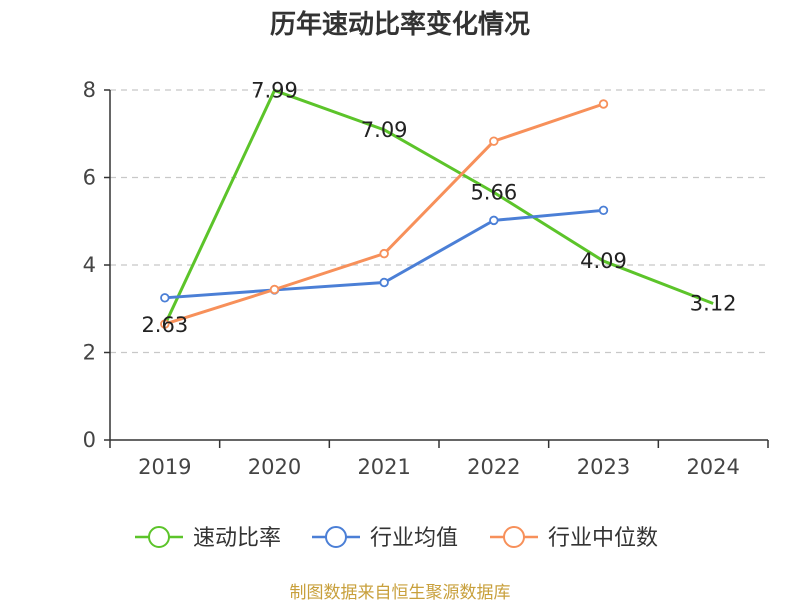 Image resolution: width=800 pixels, height=603 pixels. I want to click on legend-item-2: 行业均值, so click(385, 538).